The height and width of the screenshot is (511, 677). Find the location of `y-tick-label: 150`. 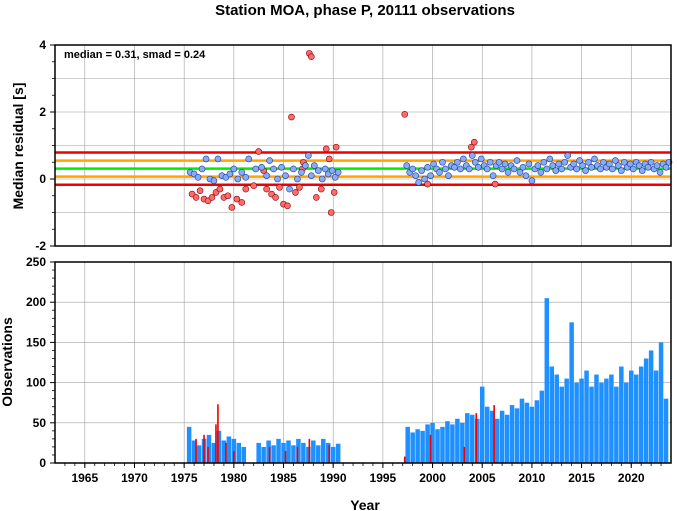

y-tick-label: 150 is located at coordinates (36, 342).